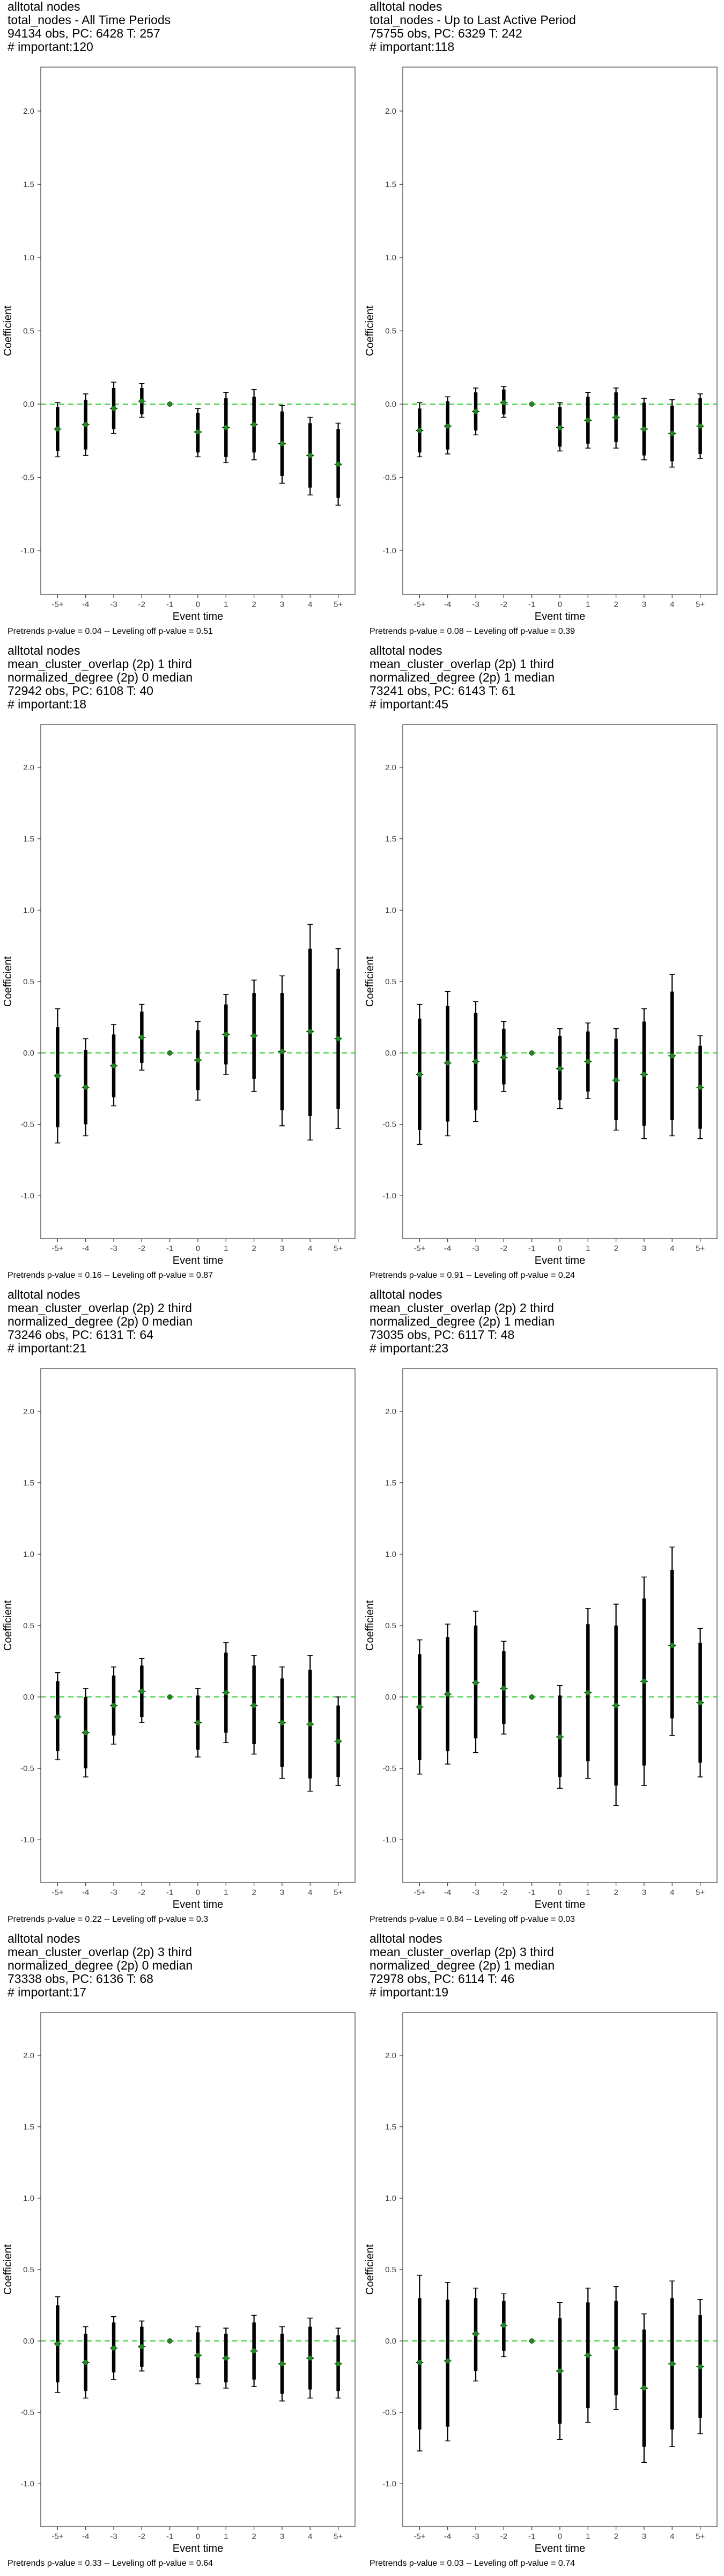 The height and width of the screenshot is (2576, 724). I want to click on x-tick-label: 4, so click(672, 1248).